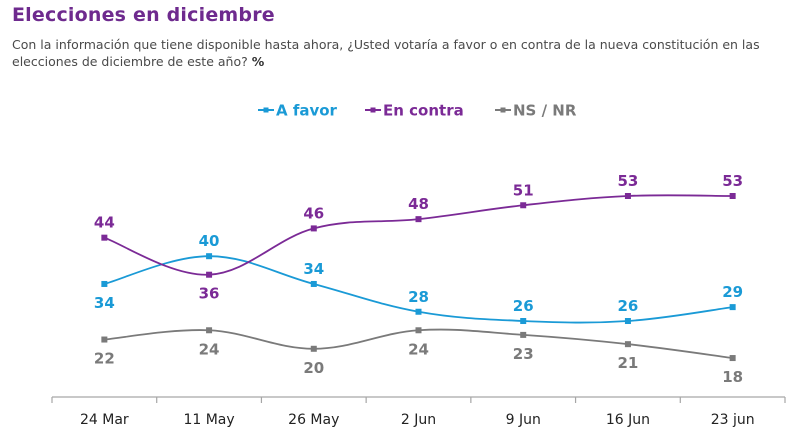 This screenshot has height=445, width=800. What do you see at coordinates (523, 420) in the screenshot?
I see `x-tick-label: 9 Jun` at bounding box center [523, 420].